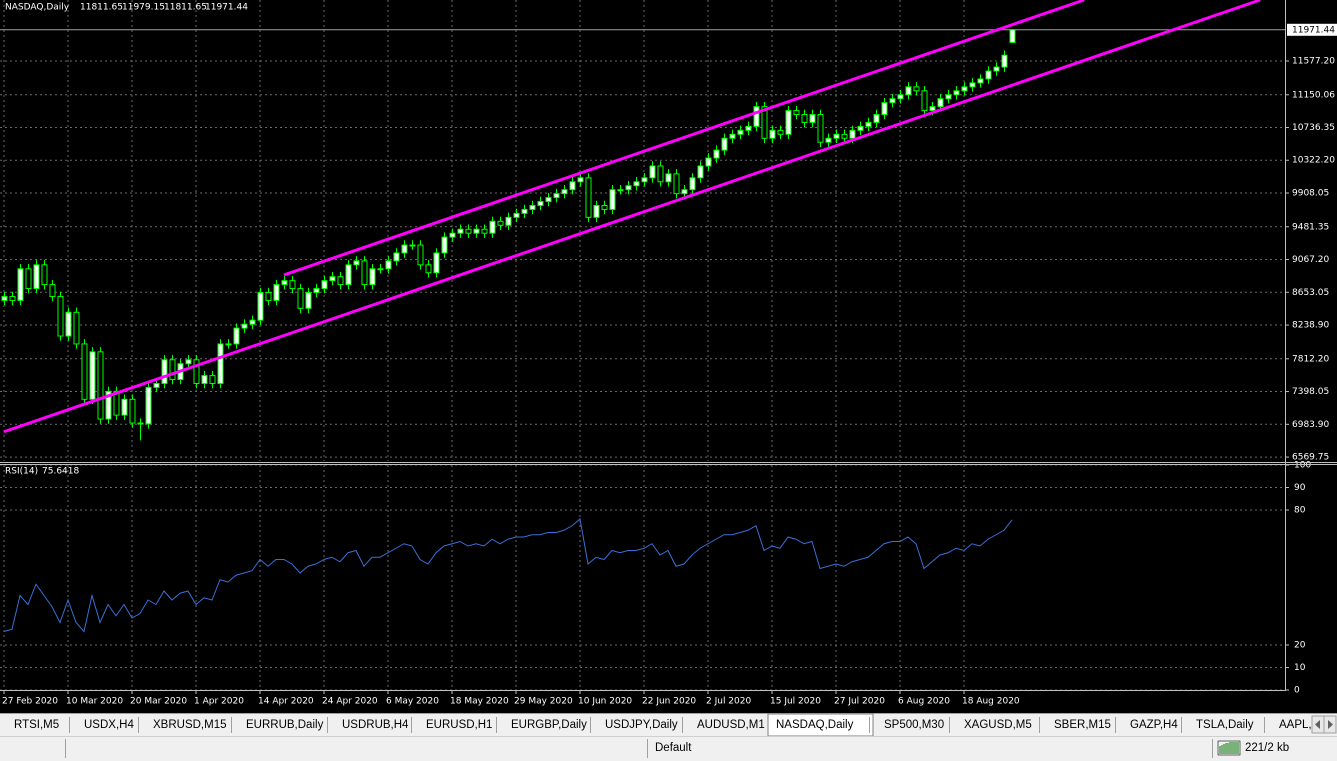 The height and width of the screenshot is (761, 1337). What do you see at coordinates (190, 725) in the screenshot?
I see `tab: XBRUSD,M15` at bounding box center [190, 725].